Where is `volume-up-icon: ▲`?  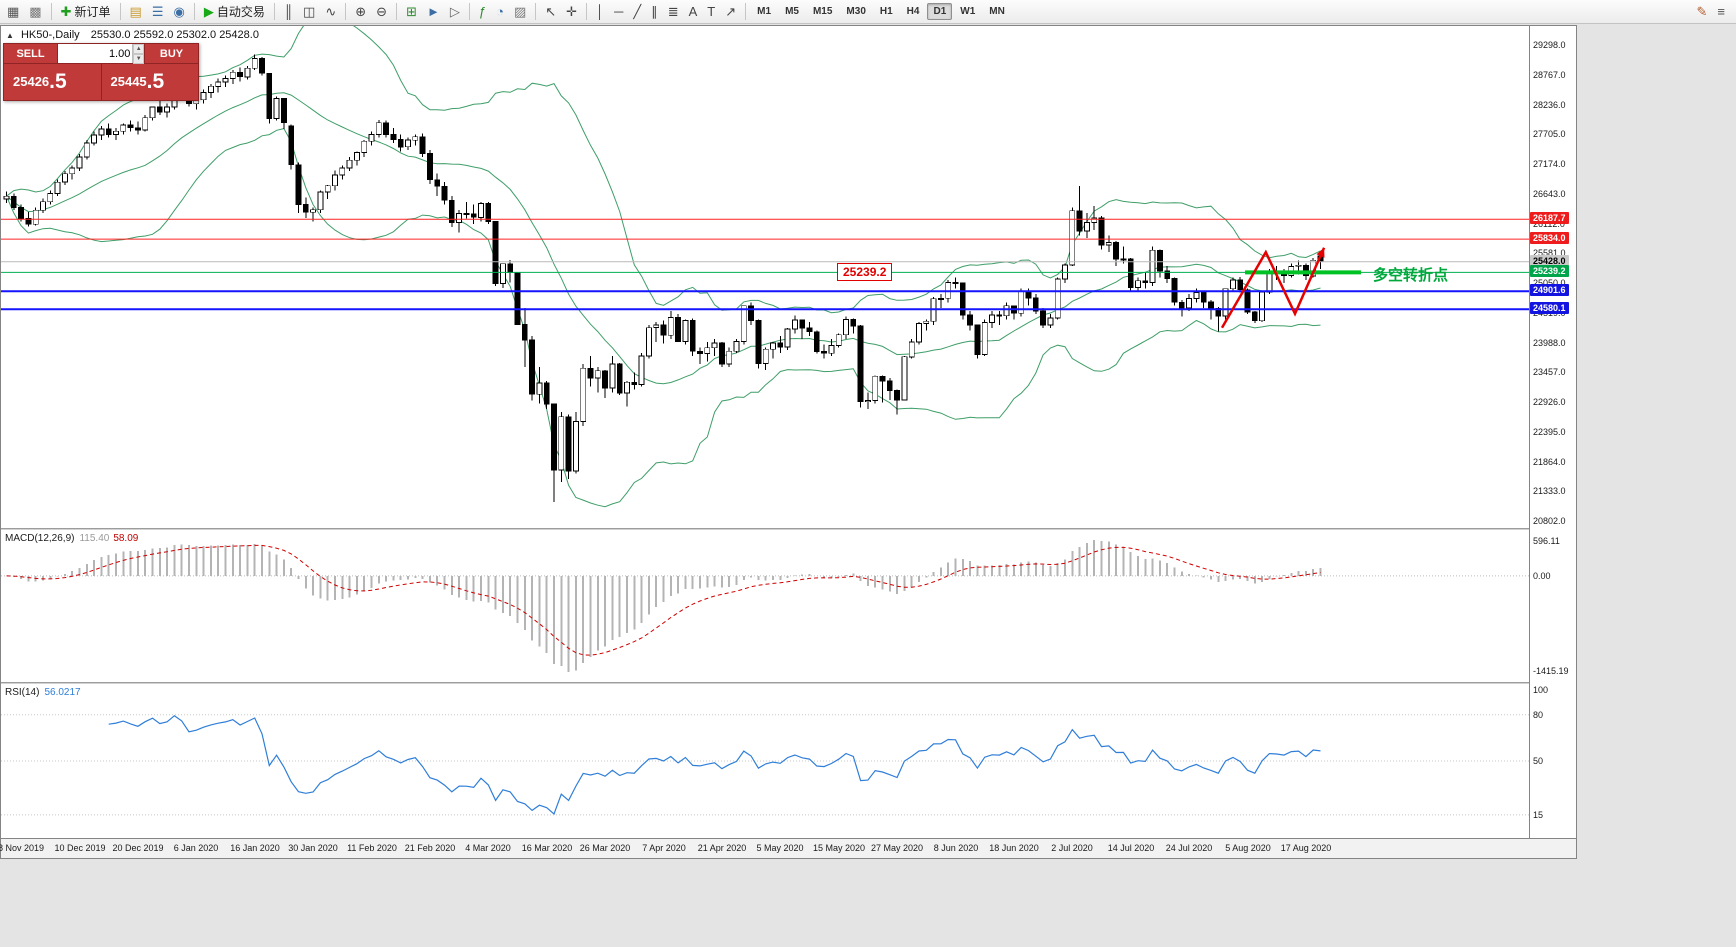 volume-up-icon: ▲ is located at coordinates (138, 49).